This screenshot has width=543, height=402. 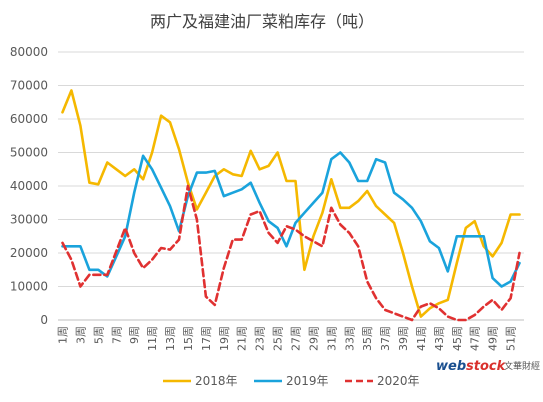 I want to click on x-tick-label: 37周, so click(x=385, y=338).